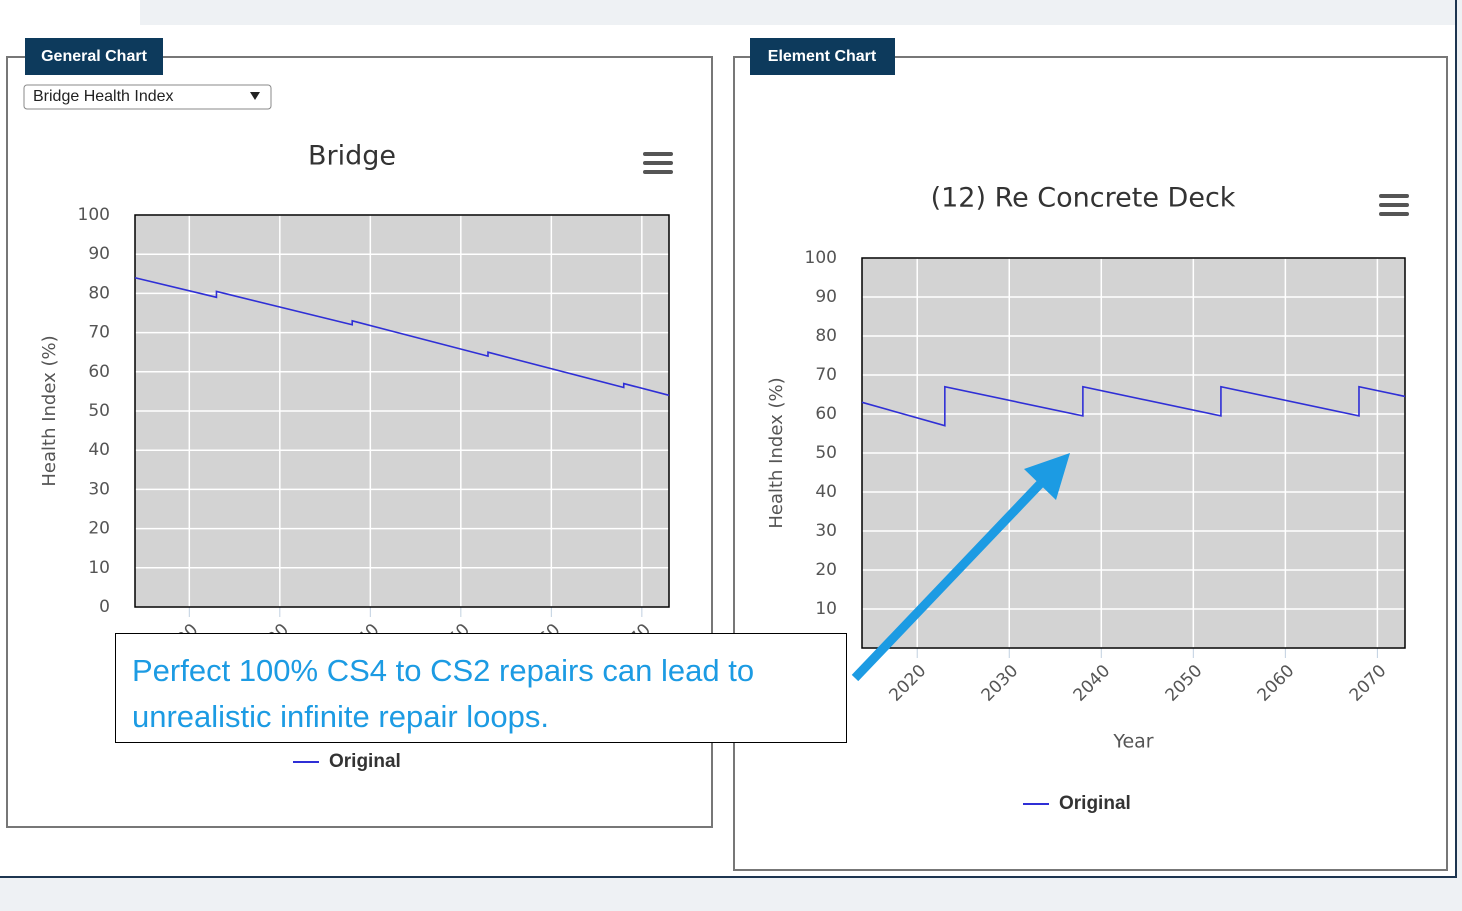  I want to click on dropdown, so click(147, 97).